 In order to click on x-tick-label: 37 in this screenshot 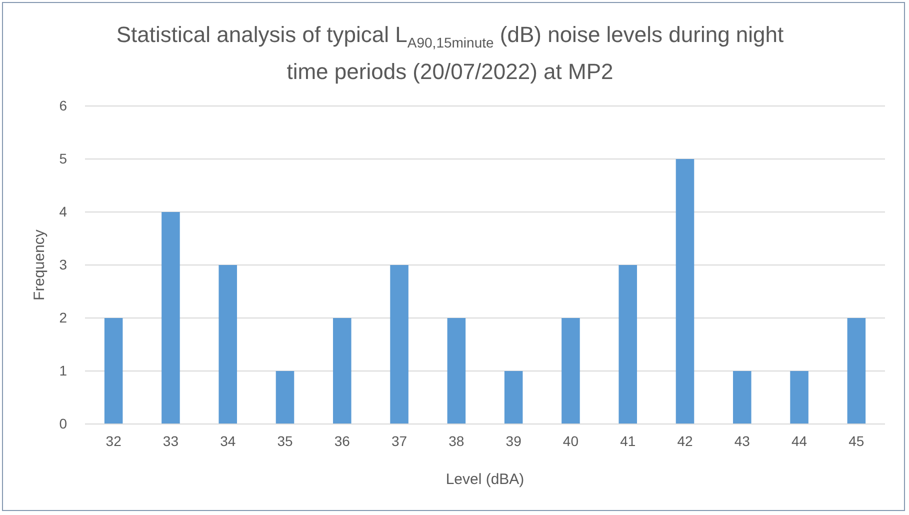, I will do `click(399, 440)`.